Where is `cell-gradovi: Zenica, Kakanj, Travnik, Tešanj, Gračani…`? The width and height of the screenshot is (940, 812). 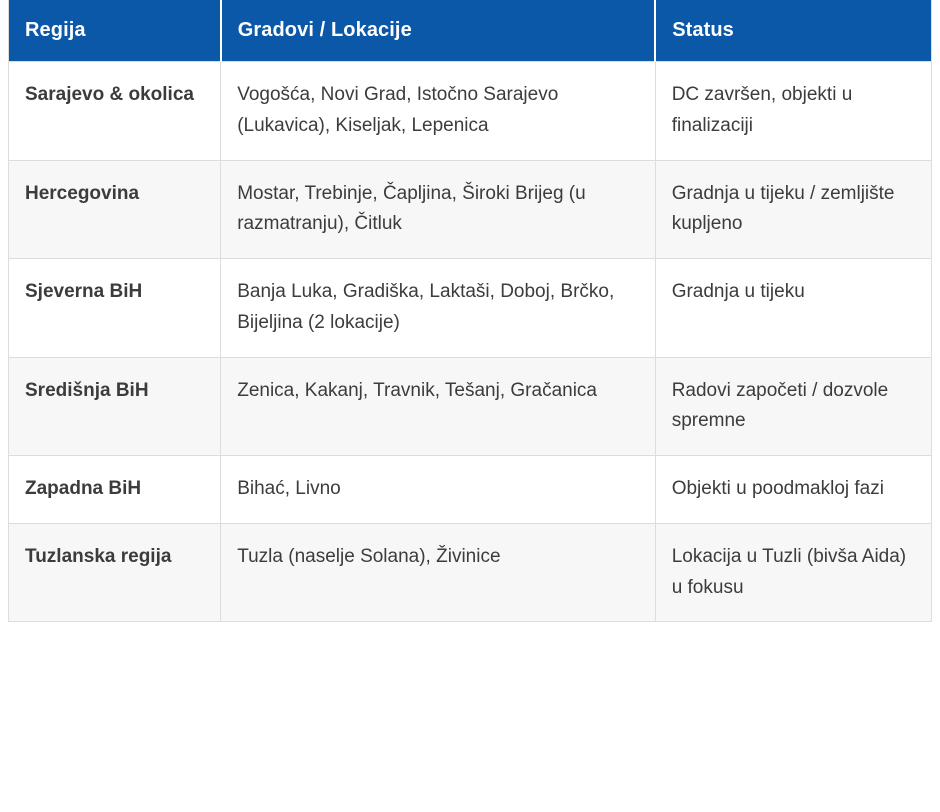
cell-gradovi: Zenica, Kakanj, Travnik, Tešanj, Gračani… is located at coordinates (438, 406).